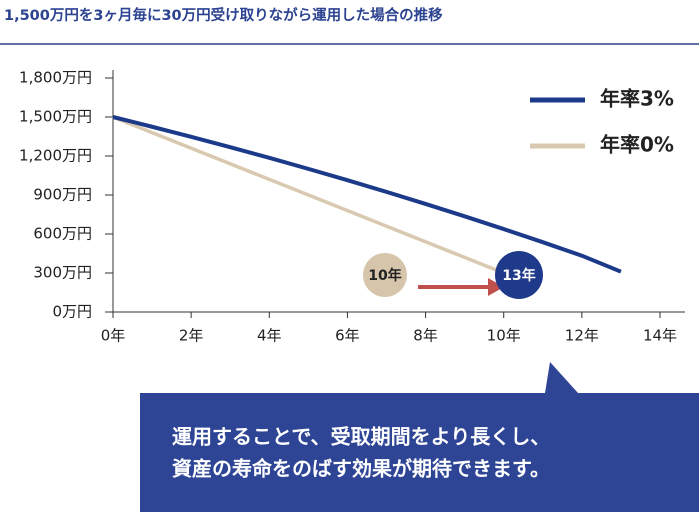 The width and height of the screenshot is (699, 512). I want to click on x-tick-label: 6年, so click(347, 336).